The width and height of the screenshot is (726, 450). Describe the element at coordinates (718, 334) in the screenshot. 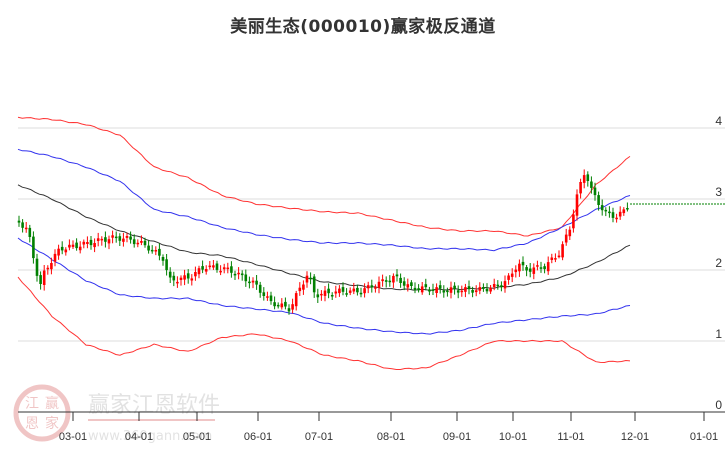

I see `y-axis-label: 1` at that location.